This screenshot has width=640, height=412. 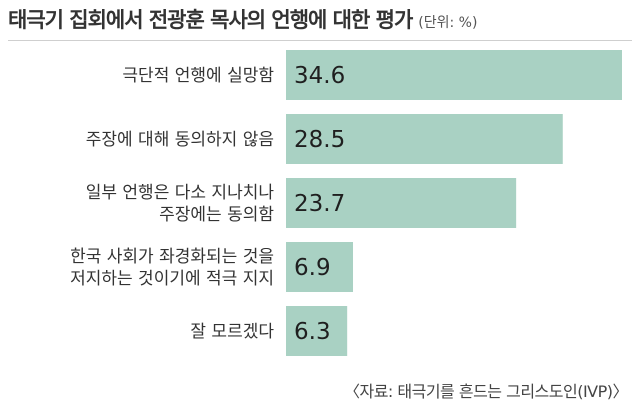 What do you see at coordinates (180, 140) in the screenshot?
I see `category-label-2: 주장에 대해 동의하지 않음` at bounding box center [180, 140].